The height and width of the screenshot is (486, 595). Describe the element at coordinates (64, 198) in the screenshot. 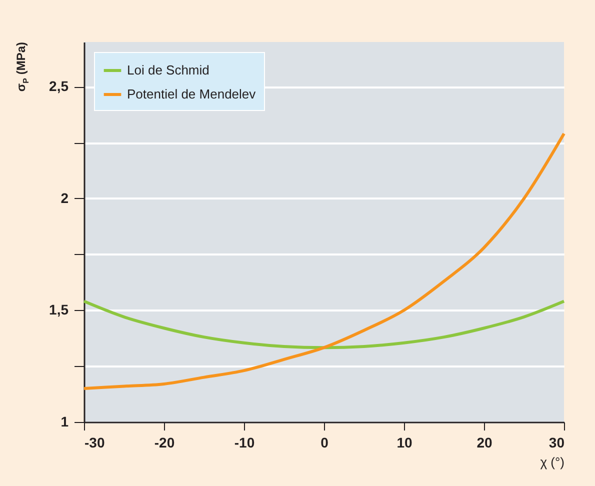

I see `y-tick-label: 2` at that location.